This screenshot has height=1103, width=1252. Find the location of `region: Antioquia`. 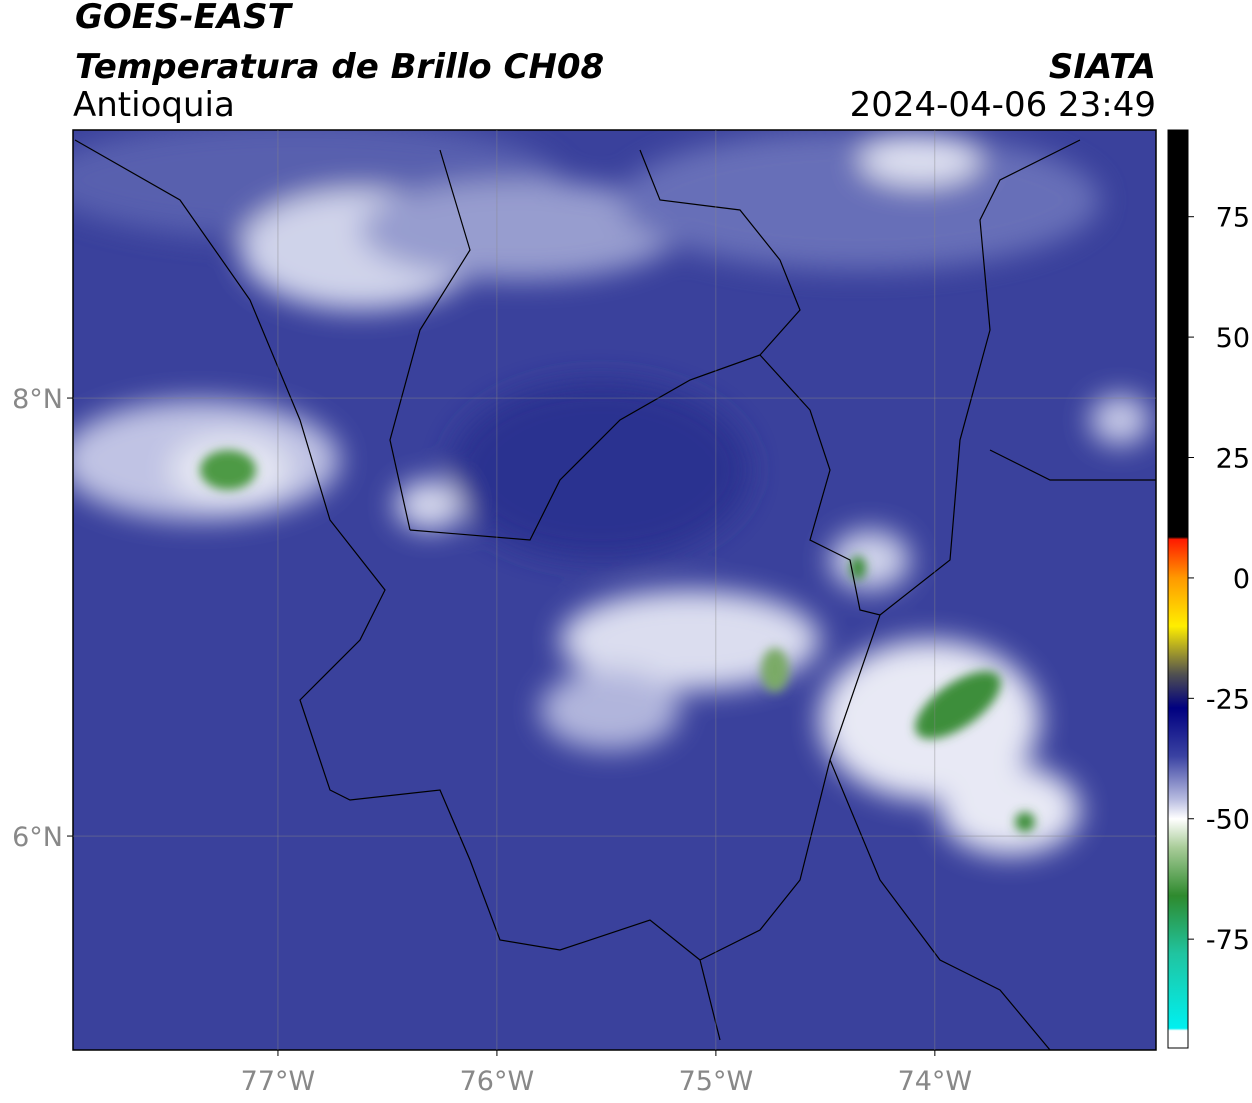

region: Antioquia is located at coordinates (154, 105).